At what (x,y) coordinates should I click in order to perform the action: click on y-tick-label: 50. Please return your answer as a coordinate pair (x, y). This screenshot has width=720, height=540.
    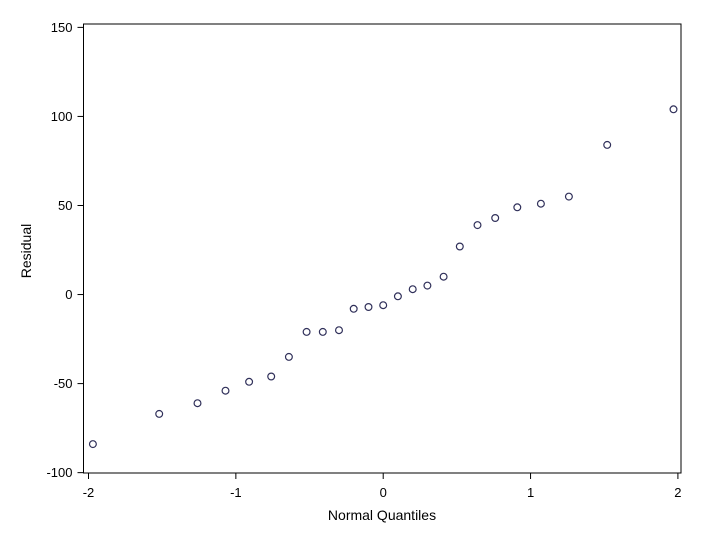
    Looking at the image, I should click on (65, 205).